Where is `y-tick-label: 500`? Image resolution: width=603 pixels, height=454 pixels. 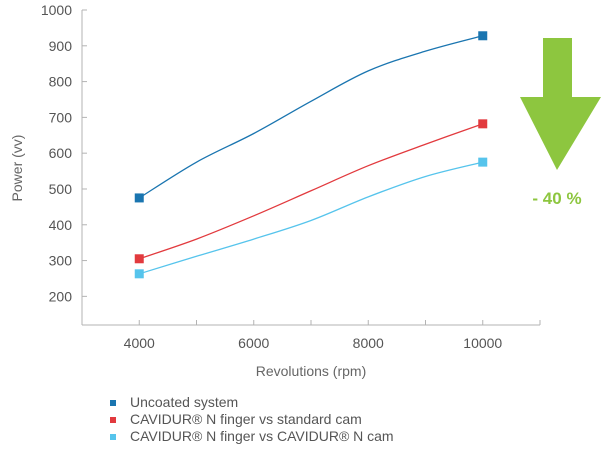
y-tick-label: 500 is located at coordinates (61, 189).